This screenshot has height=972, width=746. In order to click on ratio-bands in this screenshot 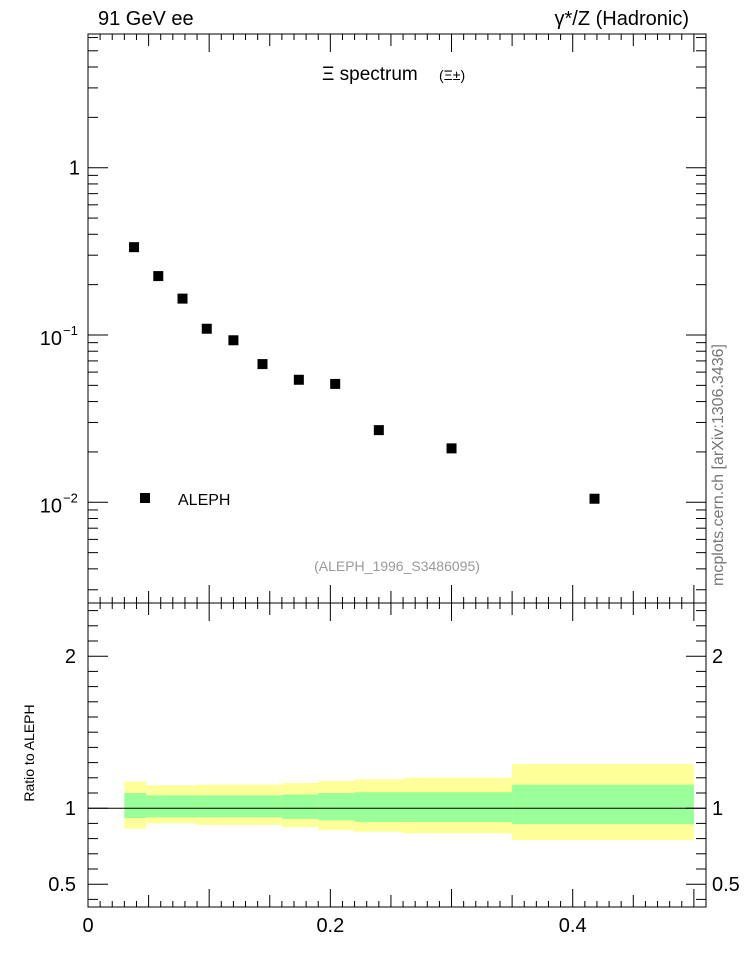, I will do `click(397, 802)`.